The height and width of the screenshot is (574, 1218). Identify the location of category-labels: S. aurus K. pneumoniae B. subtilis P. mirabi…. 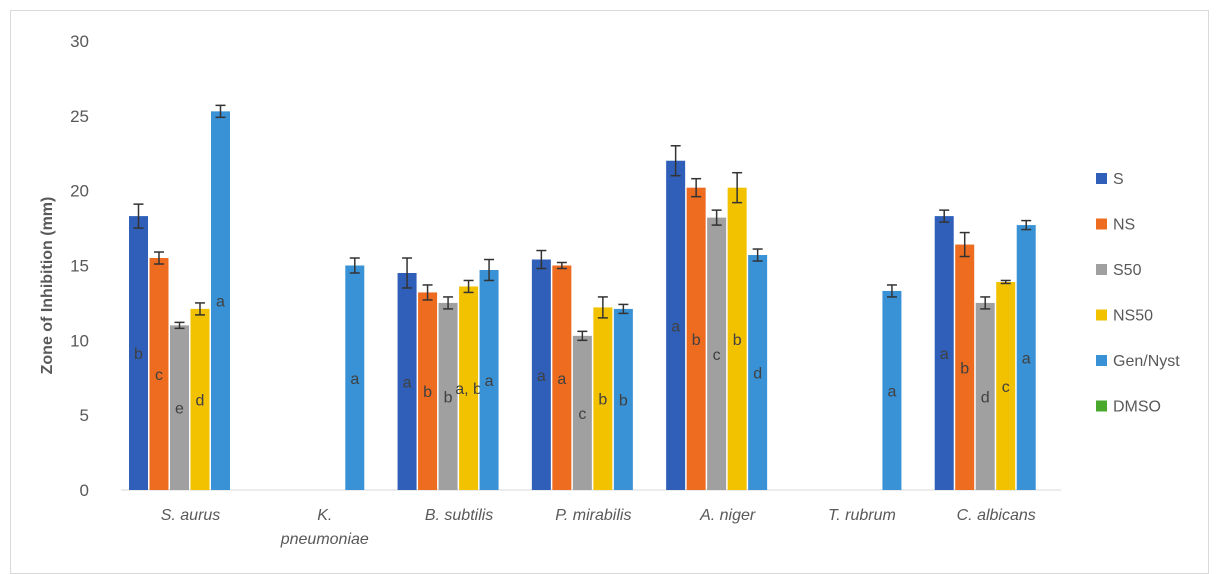
(598, 527).